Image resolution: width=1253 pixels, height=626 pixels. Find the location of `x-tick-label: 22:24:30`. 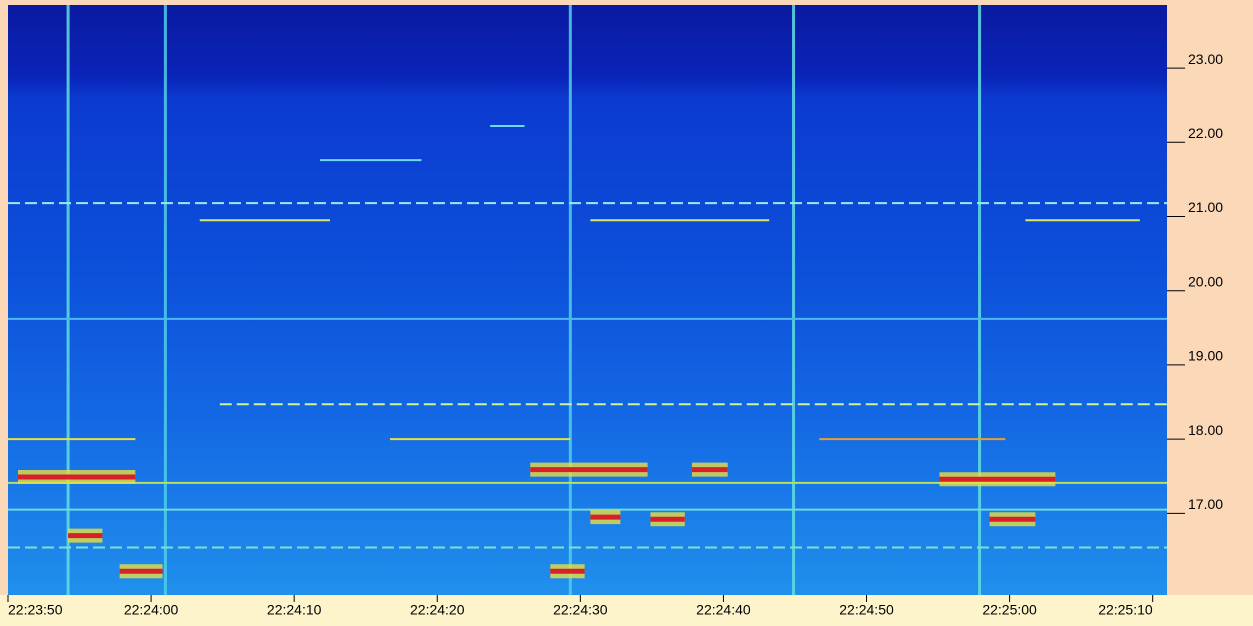

x-tick-label: 22:24:30 is located at coordinates (580, 610).